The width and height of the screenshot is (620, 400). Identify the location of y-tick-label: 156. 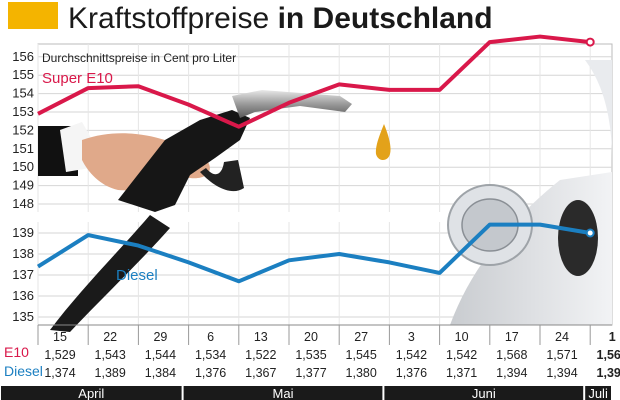
(23, 56).